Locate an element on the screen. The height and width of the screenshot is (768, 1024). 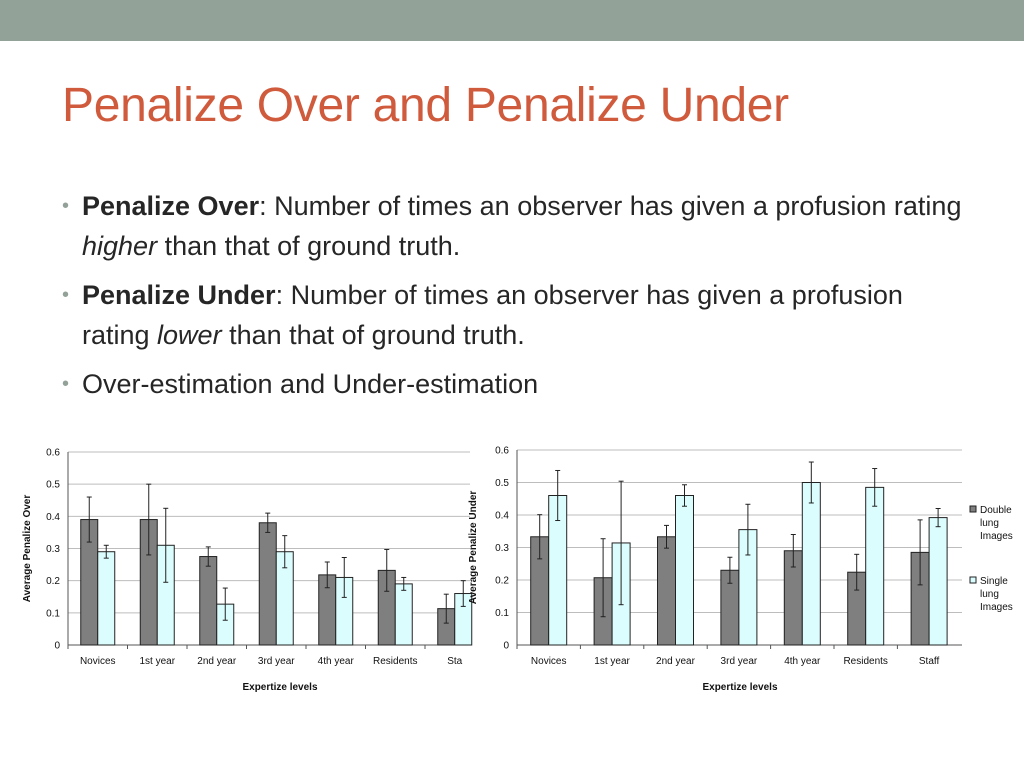
legend-entry: Single lung Images is located at coordinates (996, 594).